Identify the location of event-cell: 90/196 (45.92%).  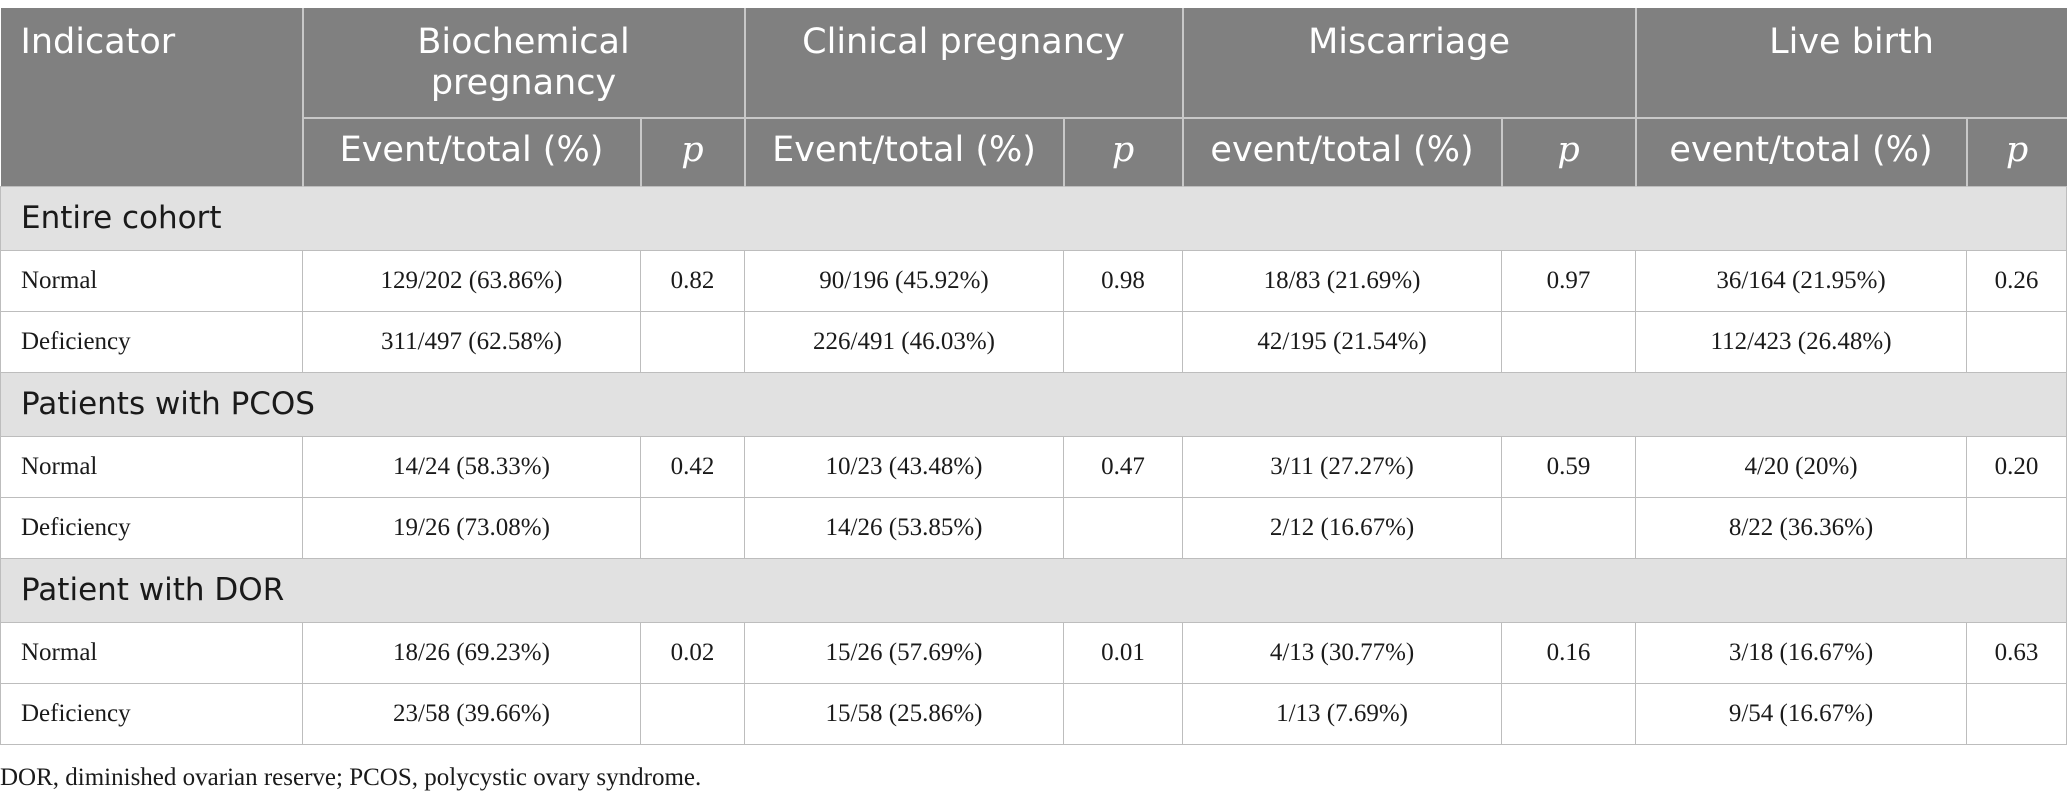
(904, 280).